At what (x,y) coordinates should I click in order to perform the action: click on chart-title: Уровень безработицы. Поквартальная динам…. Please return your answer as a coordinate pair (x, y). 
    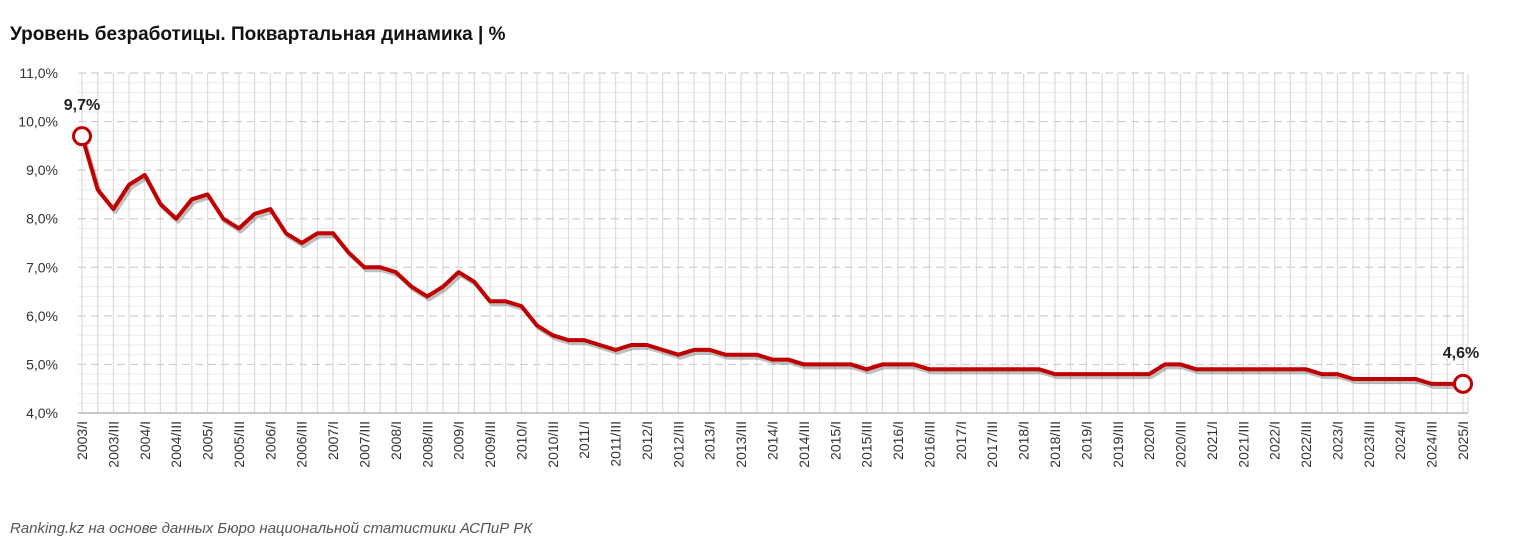
    Looking at the image, I should click on (258, 34).